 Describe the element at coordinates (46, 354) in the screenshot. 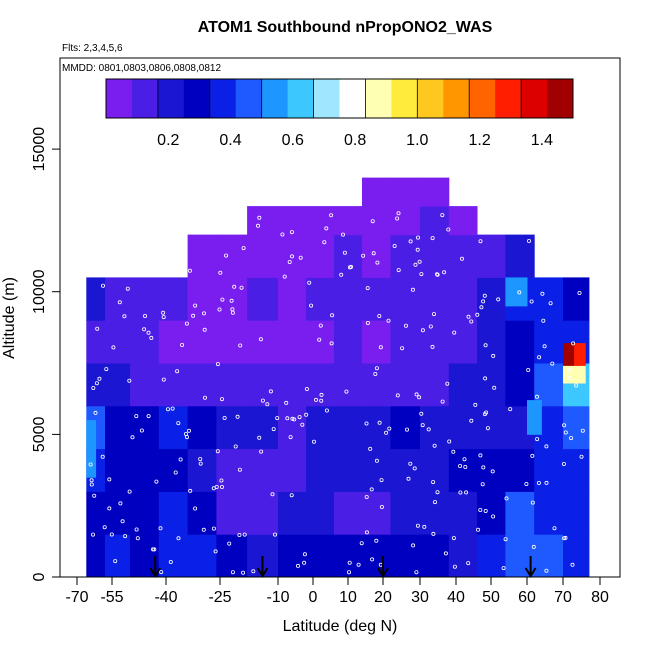

I see `y-axis: 0 5000 10000 15000` at that location.